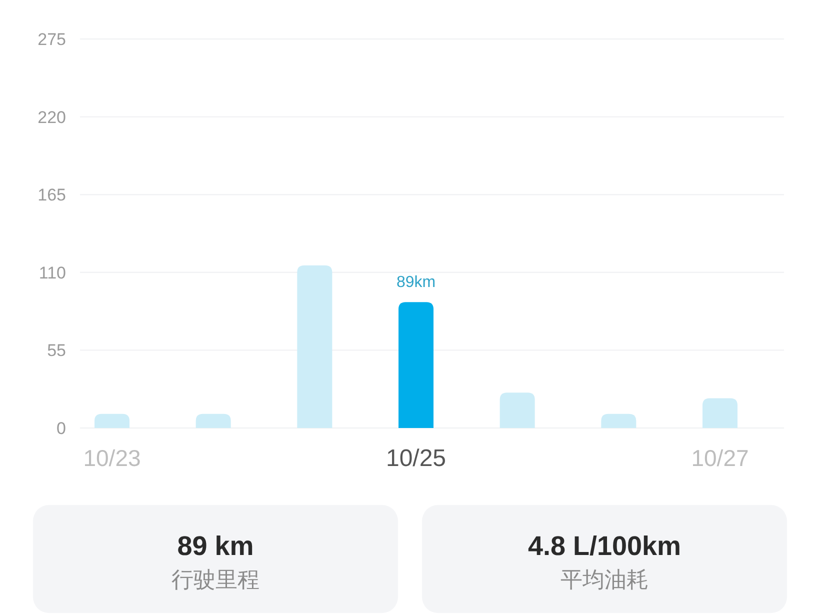 The height and width of the screenshot is (615, 820). Describe the element at coordinates (112, 458) in the screenshot. I see `x-tick-label: 10/23` at that location.